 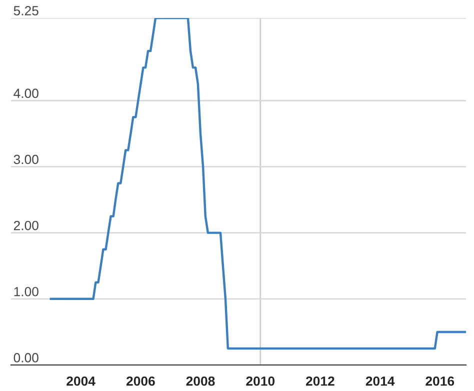 What do you see at coordinates (200, 381) in the screenshot?
I see `x-tick-label: 2008` at bounding box center [200, 381].